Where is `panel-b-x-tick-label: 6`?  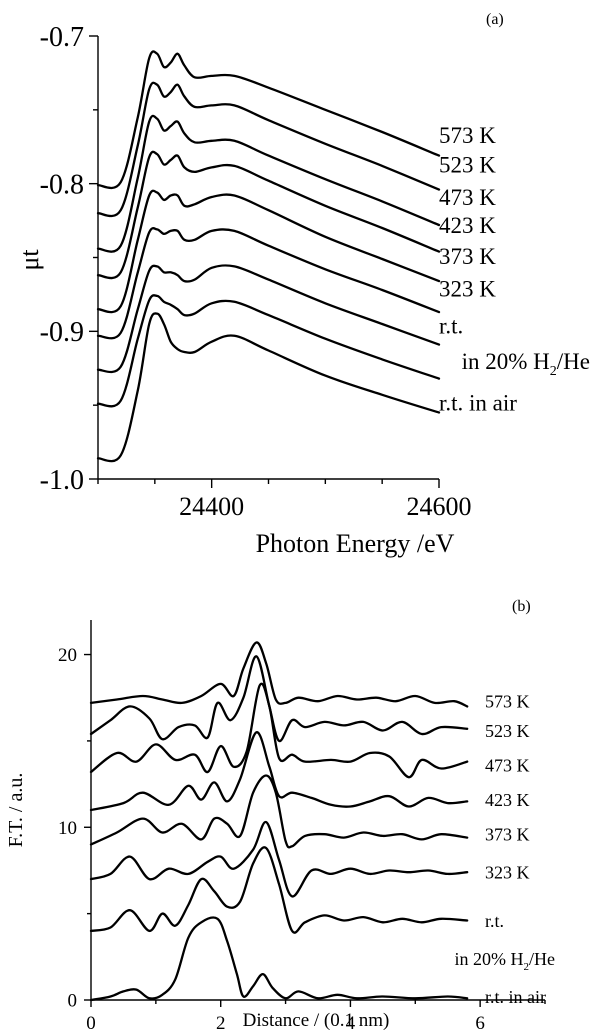 panel-b-x-tick-label: 6 is located at coordinates (480, 1021).